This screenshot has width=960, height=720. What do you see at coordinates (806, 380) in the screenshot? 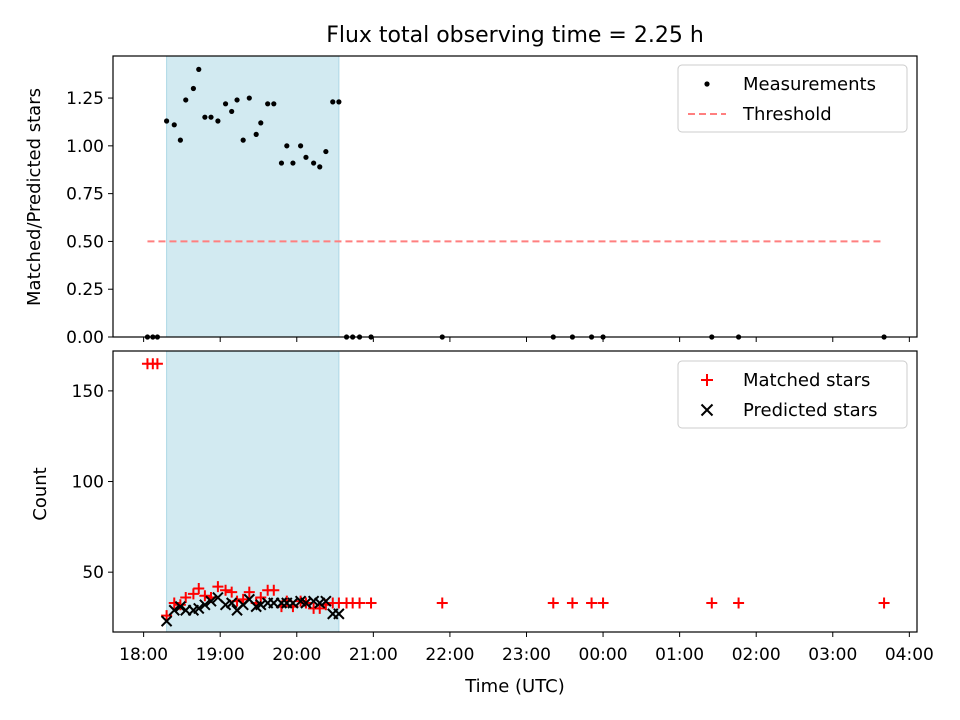
I see `legend-label: Matched stars` at bounding box center [806, 380].